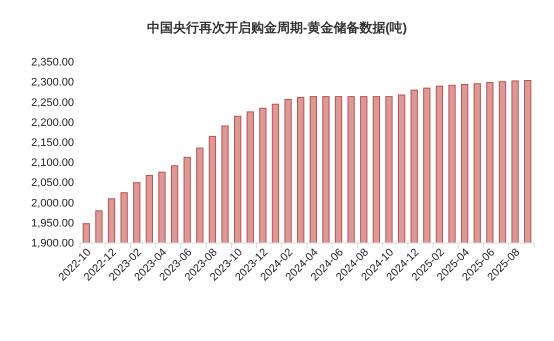  I want to click on y-tick-label: 2,000.00, so click(52, 203).